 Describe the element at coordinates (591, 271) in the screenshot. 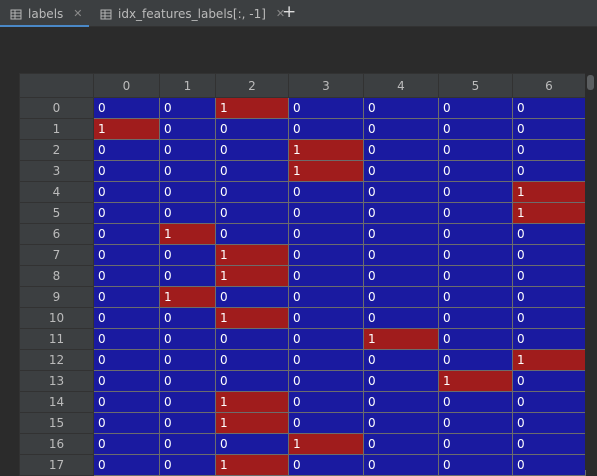

I see `vertical-scrollbar` at that location.